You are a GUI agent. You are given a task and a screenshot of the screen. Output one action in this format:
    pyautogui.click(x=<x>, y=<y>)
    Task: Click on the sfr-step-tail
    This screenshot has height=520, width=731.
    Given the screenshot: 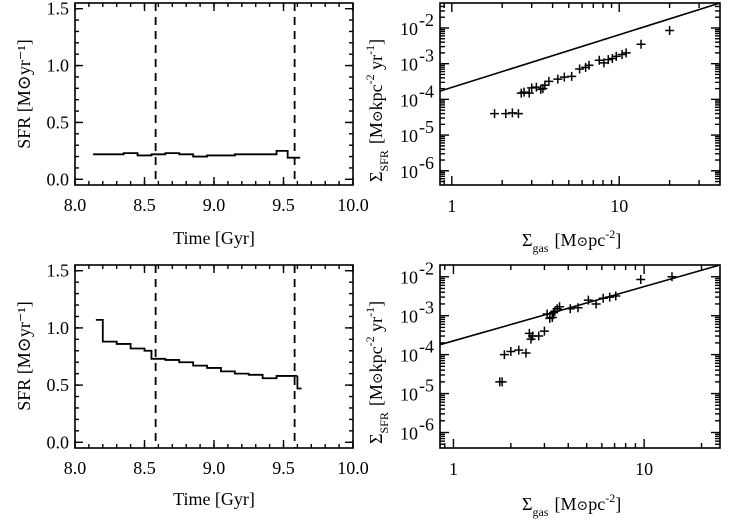 What is the action you would take?
    pyautogui.click(x=299, y=382)
    